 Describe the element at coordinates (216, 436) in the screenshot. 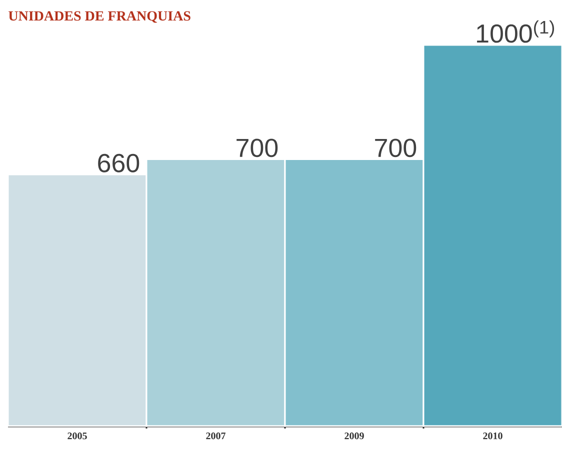

I see `x-tick-label: 2007` at that location.